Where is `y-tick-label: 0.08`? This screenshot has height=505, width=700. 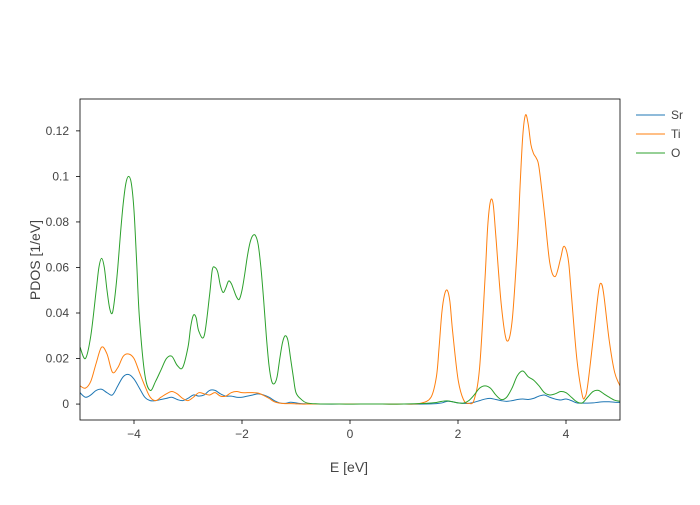 y-tick-label: 0.08 is located at coordinates (58, 222).